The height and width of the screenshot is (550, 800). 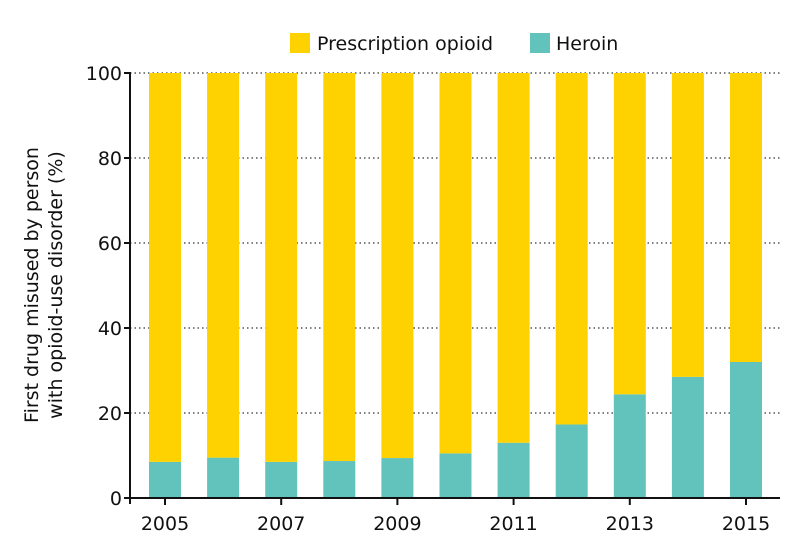 What do you see at coordinates (587, 44) in the screenshot?
I see `legend-label: Heroin` at bounding box center [587, 44].